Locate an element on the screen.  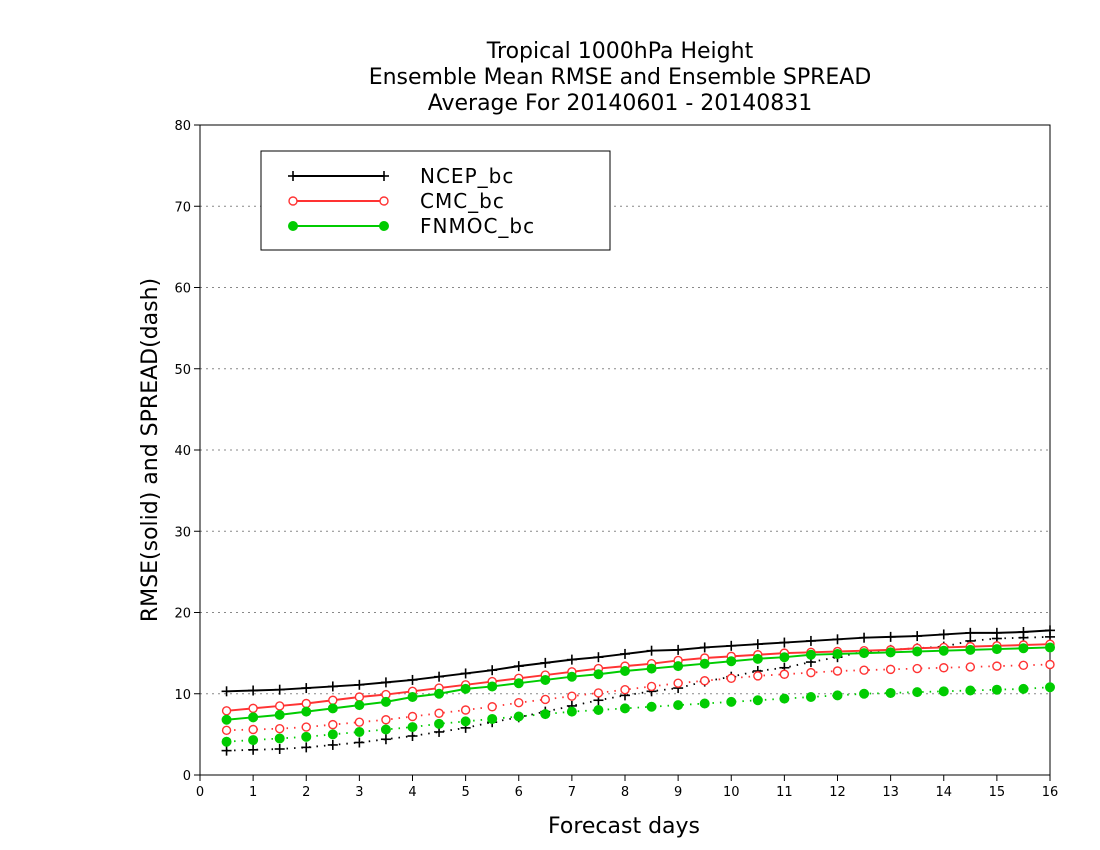
x-tick-label: 7 is located at coordinates (572, 792).